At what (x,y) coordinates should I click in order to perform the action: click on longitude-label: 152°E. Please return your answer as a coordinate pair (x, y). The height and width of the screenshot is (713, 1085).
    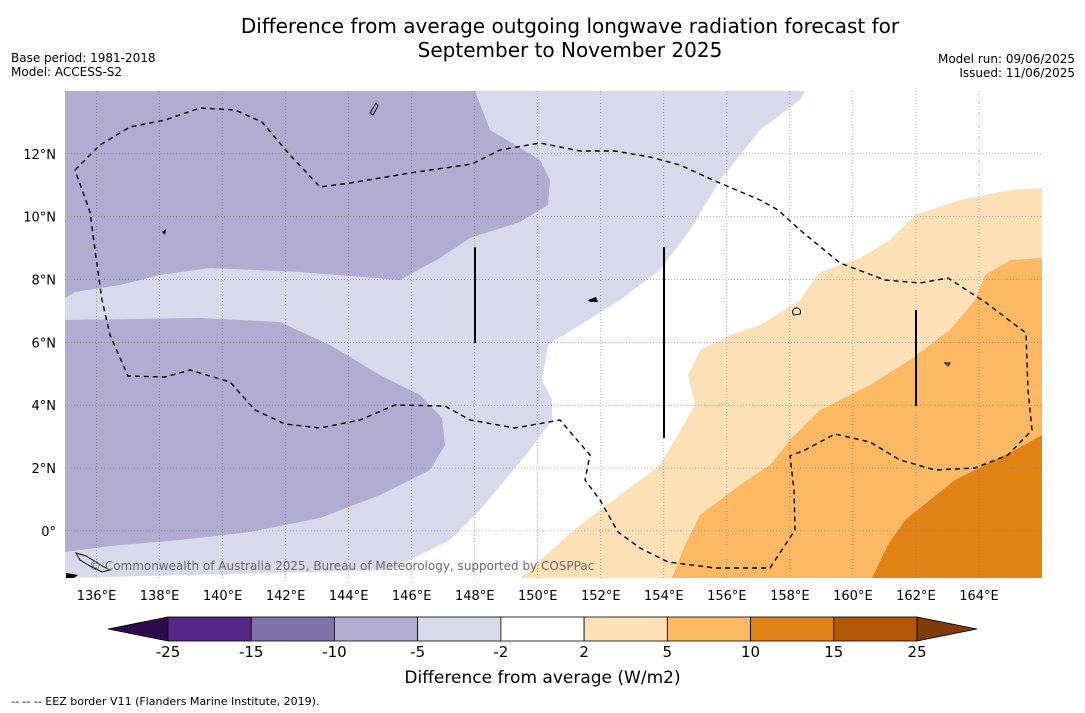
    Looking at the image, I should click on (601, 596).